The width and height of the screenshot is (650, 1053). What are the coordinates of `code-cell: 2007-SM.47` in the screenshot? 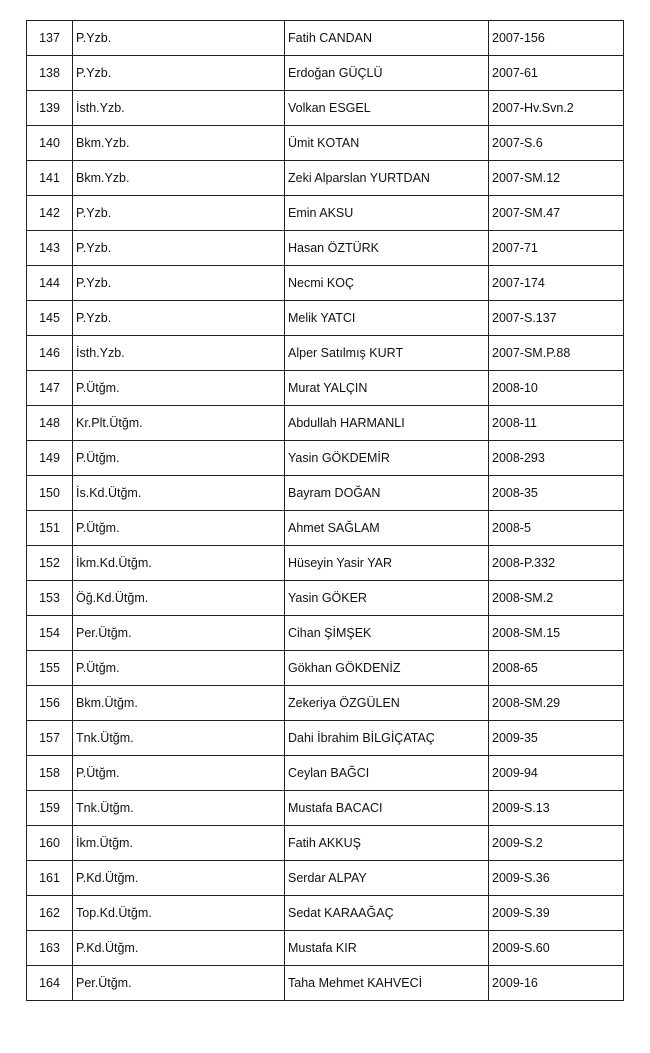 It's located at (556, 213).